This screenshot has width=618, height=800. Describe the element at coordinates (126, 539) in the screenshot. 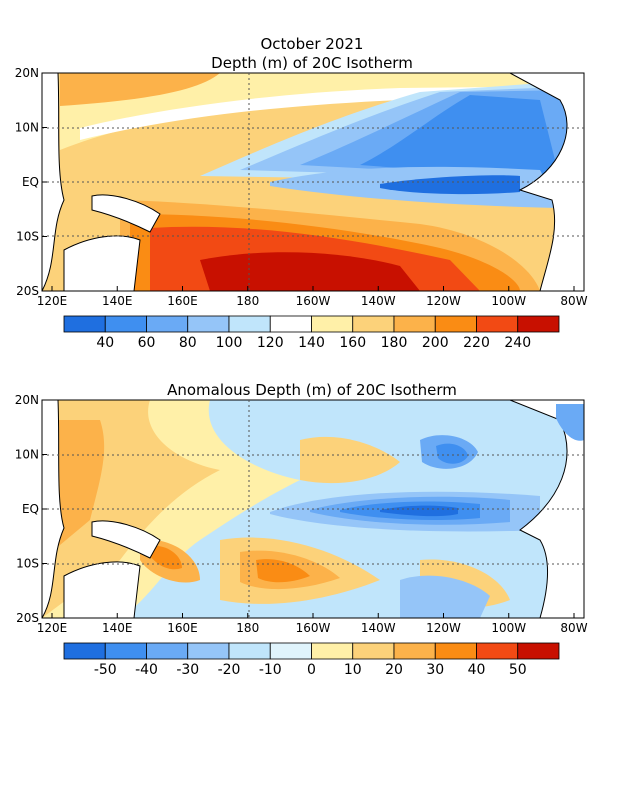

I see `anomaly-land-new-guinea` at that location.